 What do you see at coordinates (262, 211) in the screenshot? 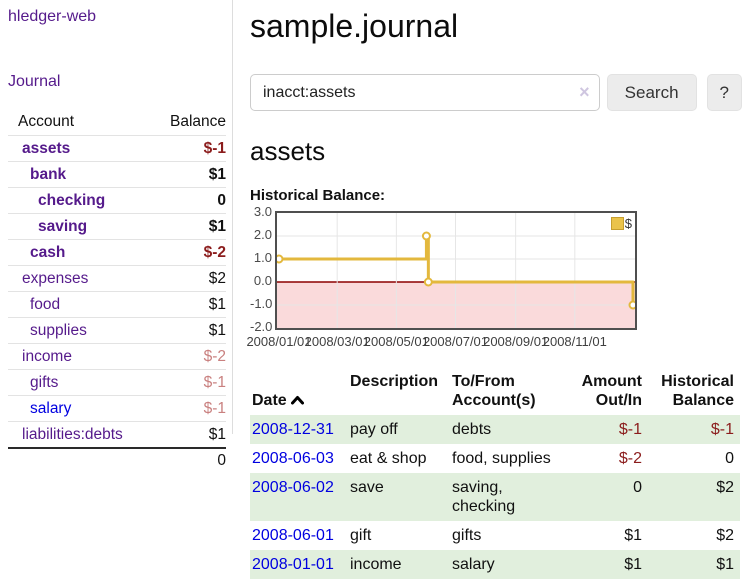
I see `y-axis-tick-label: 3.0` at bounding box center [262, 211].